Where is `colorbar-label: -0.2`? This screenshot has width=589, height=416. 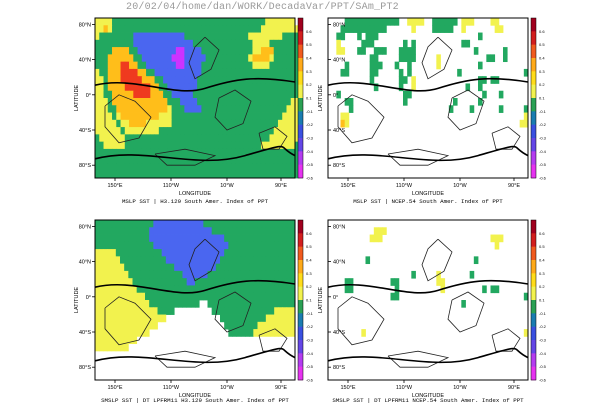
colorbar-label: -0.2 is located at coordinates (543, 326).